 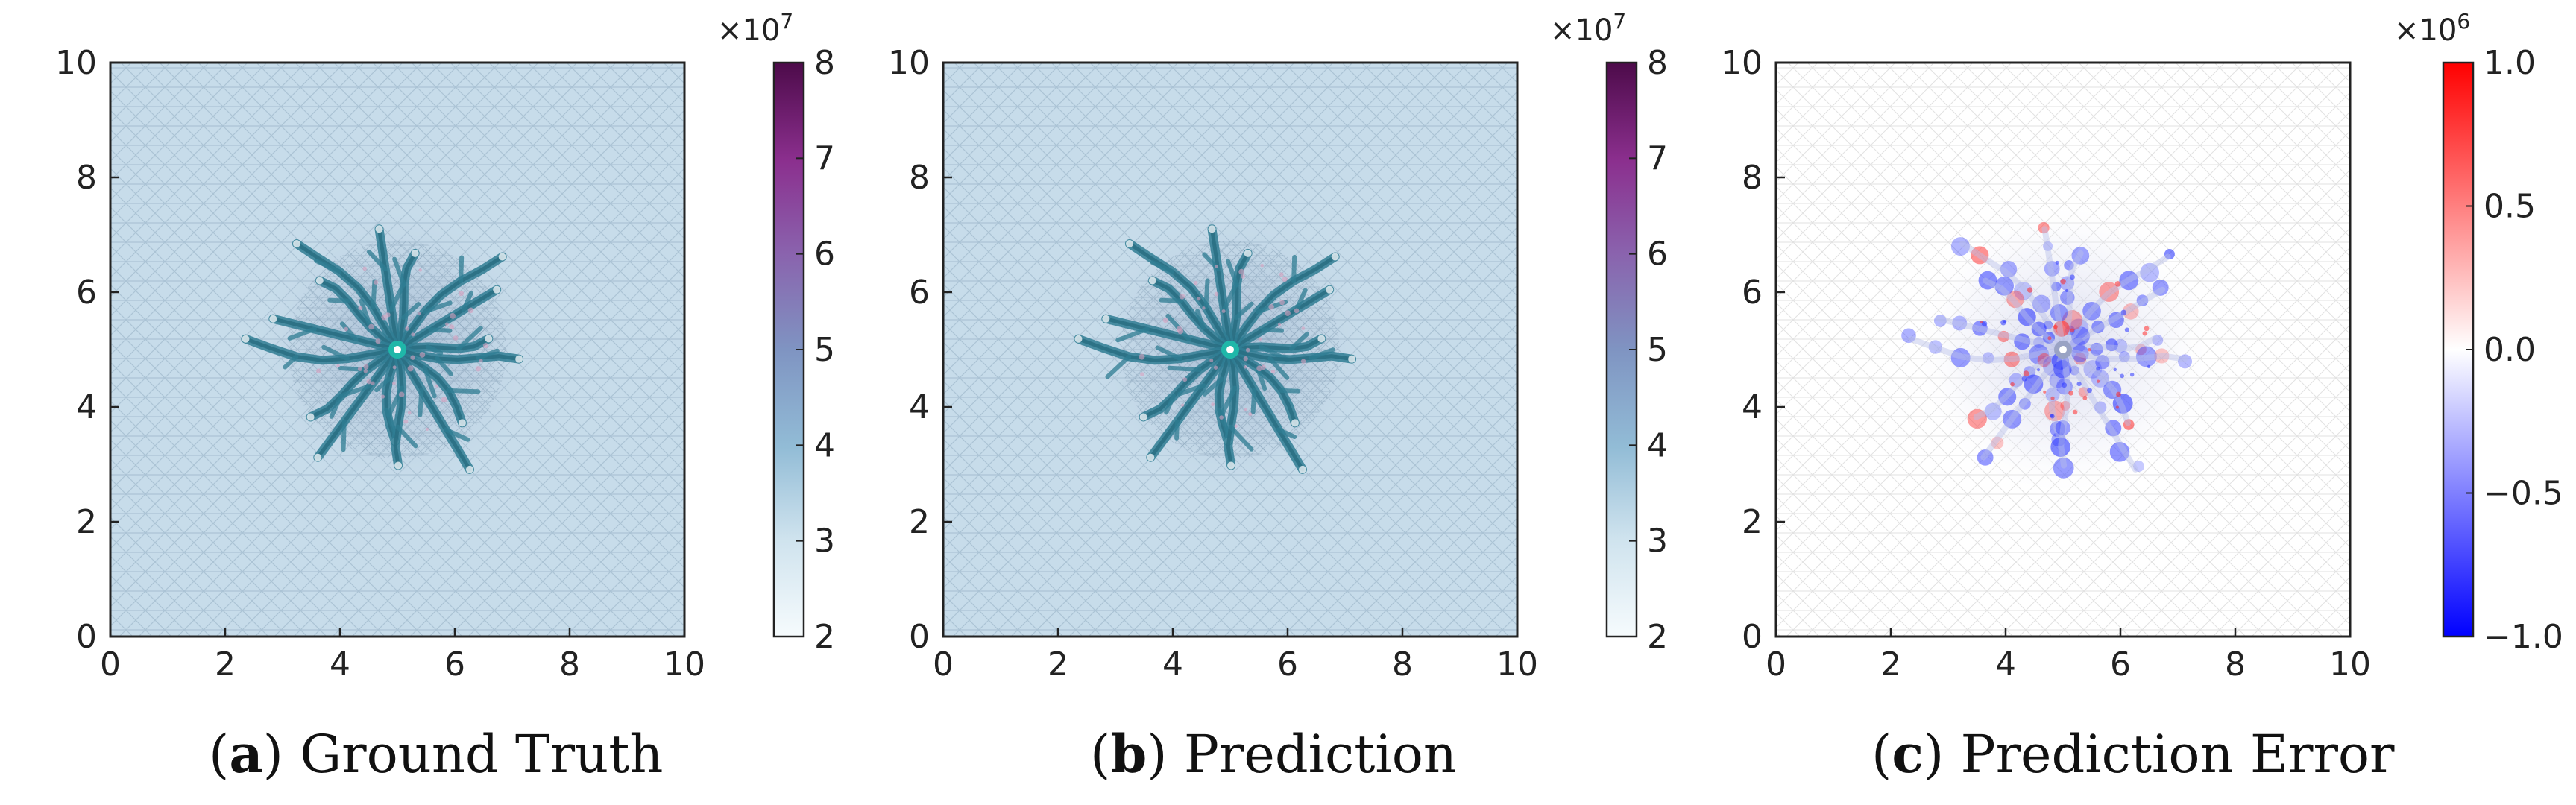 I want to click on y-tick-label: 8, so click(x=86, y=178).